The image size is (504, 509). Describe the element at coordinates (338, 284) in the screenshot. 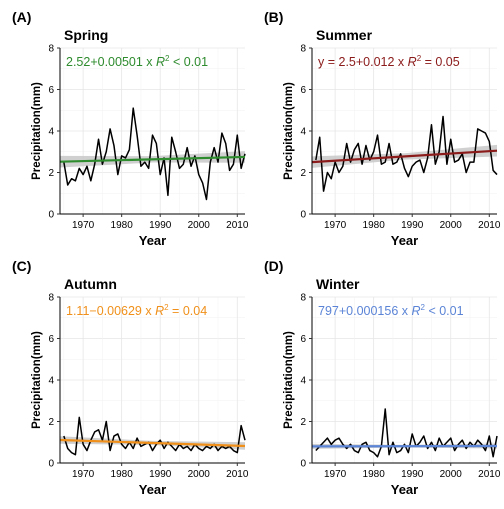

I see `panel-title: Winter` at that location.